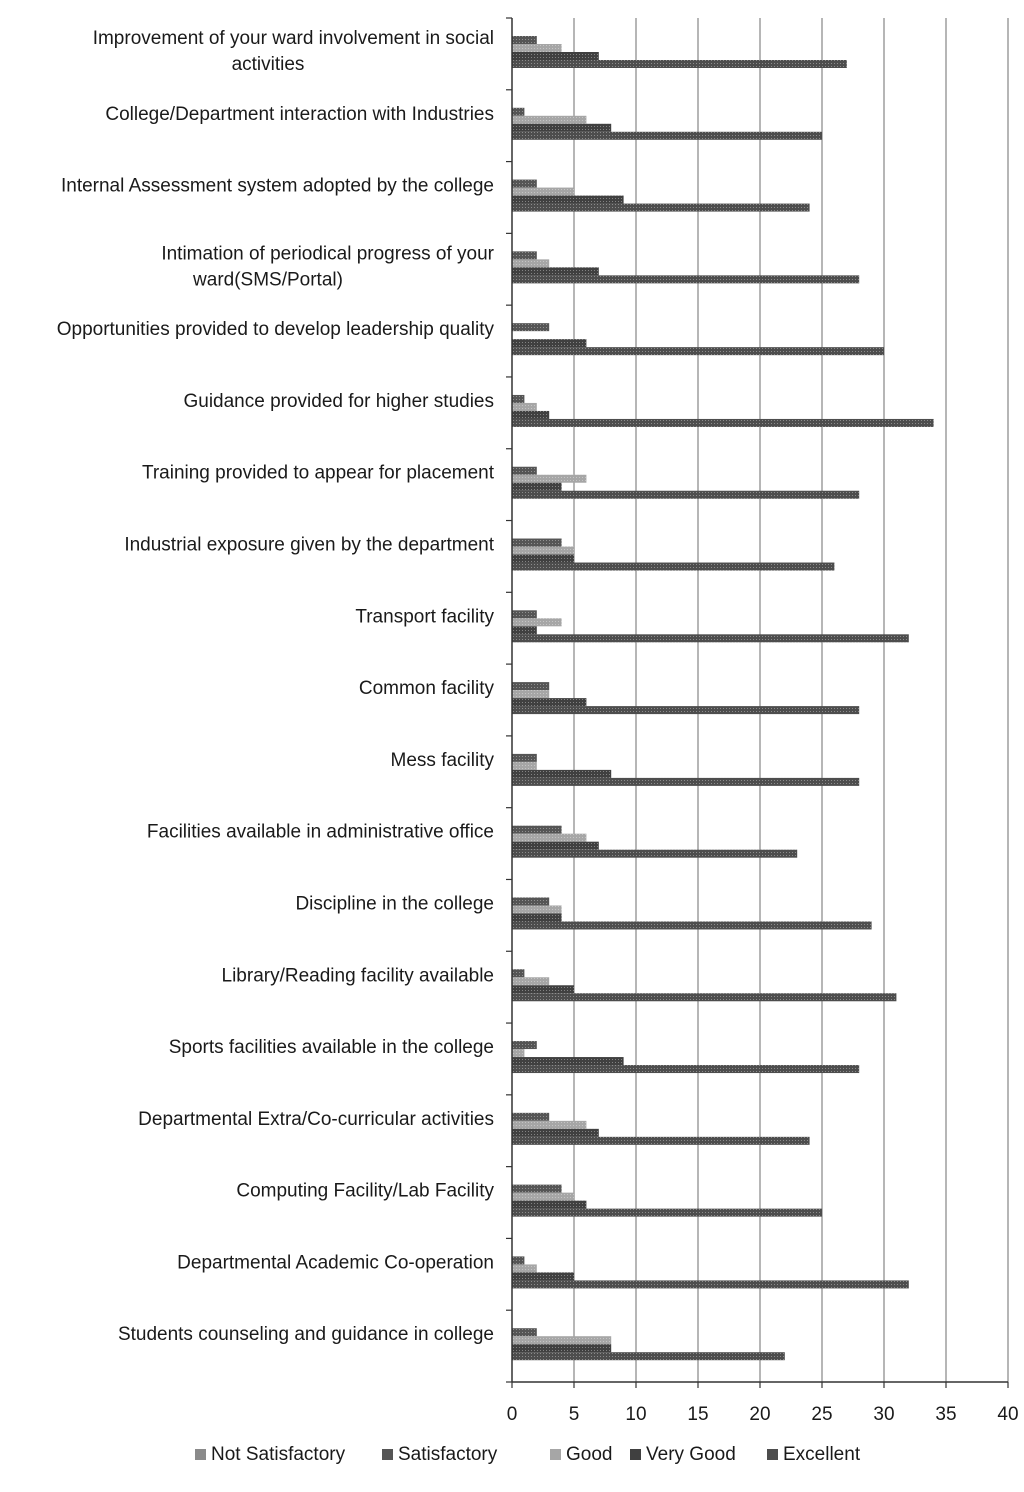 This screenshot has height=1492, width=1024. I want to click on legend-label: Satisfactory, so click(448, 1454).